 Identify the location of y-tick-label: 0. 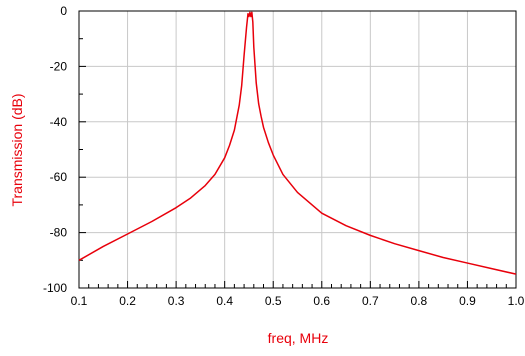
(63, 11).